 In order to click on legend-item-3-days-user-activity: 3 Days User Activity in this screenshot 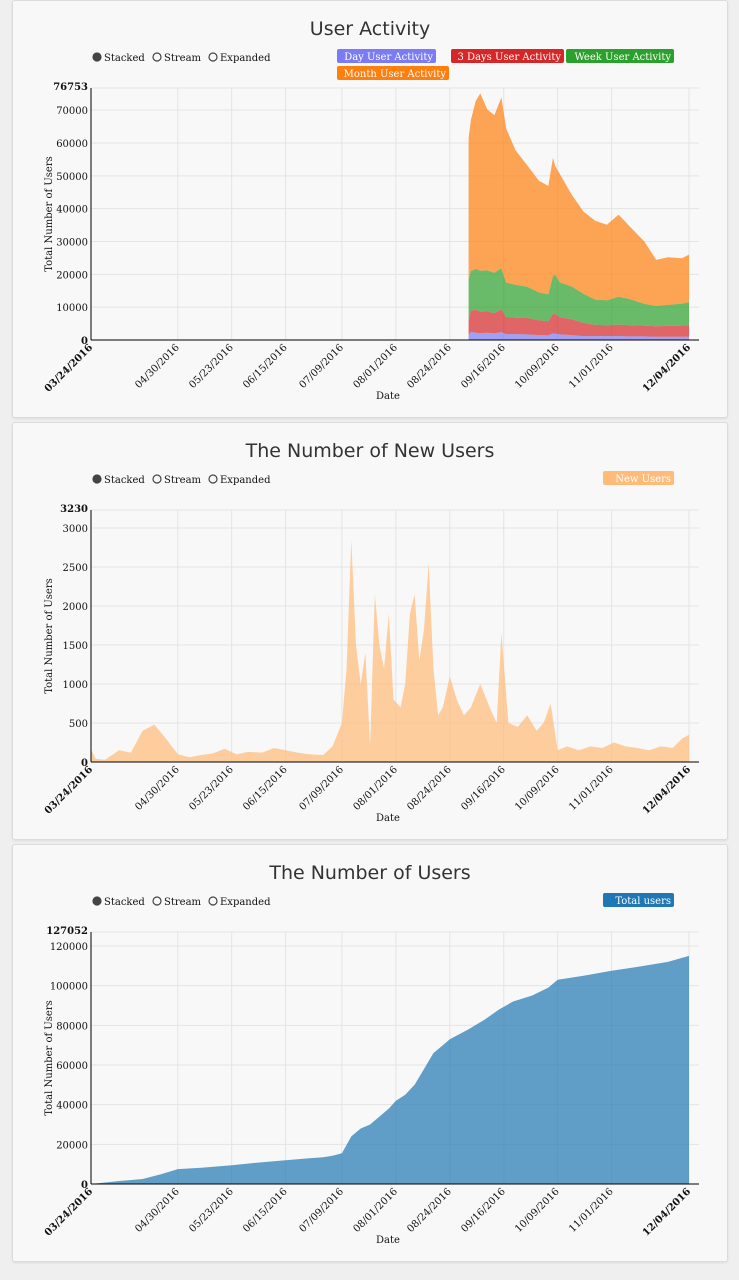, I will do `click(507, 56)`.